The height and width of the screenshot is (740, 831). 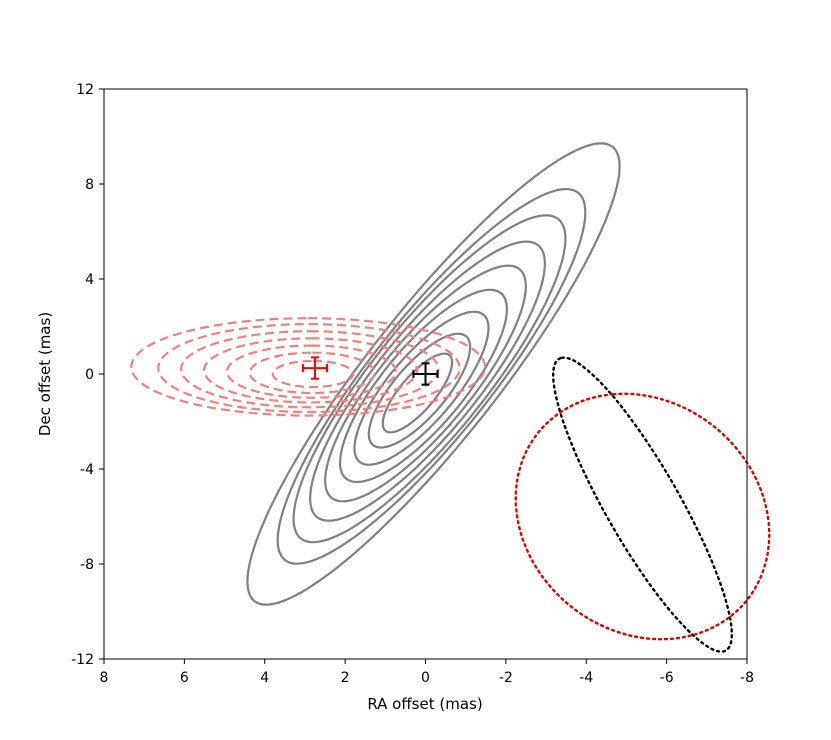 I want to click on x-tick-label: -8, so click(x=747, y=678).